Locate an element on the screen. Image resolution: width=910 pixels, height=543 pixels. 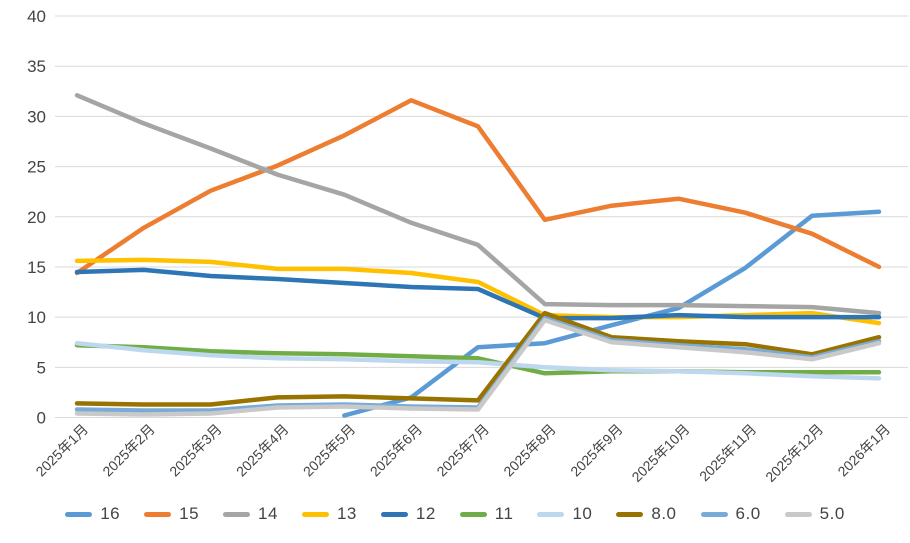
y-axis-tick-label: 30 is located at coordinates (36, 116).